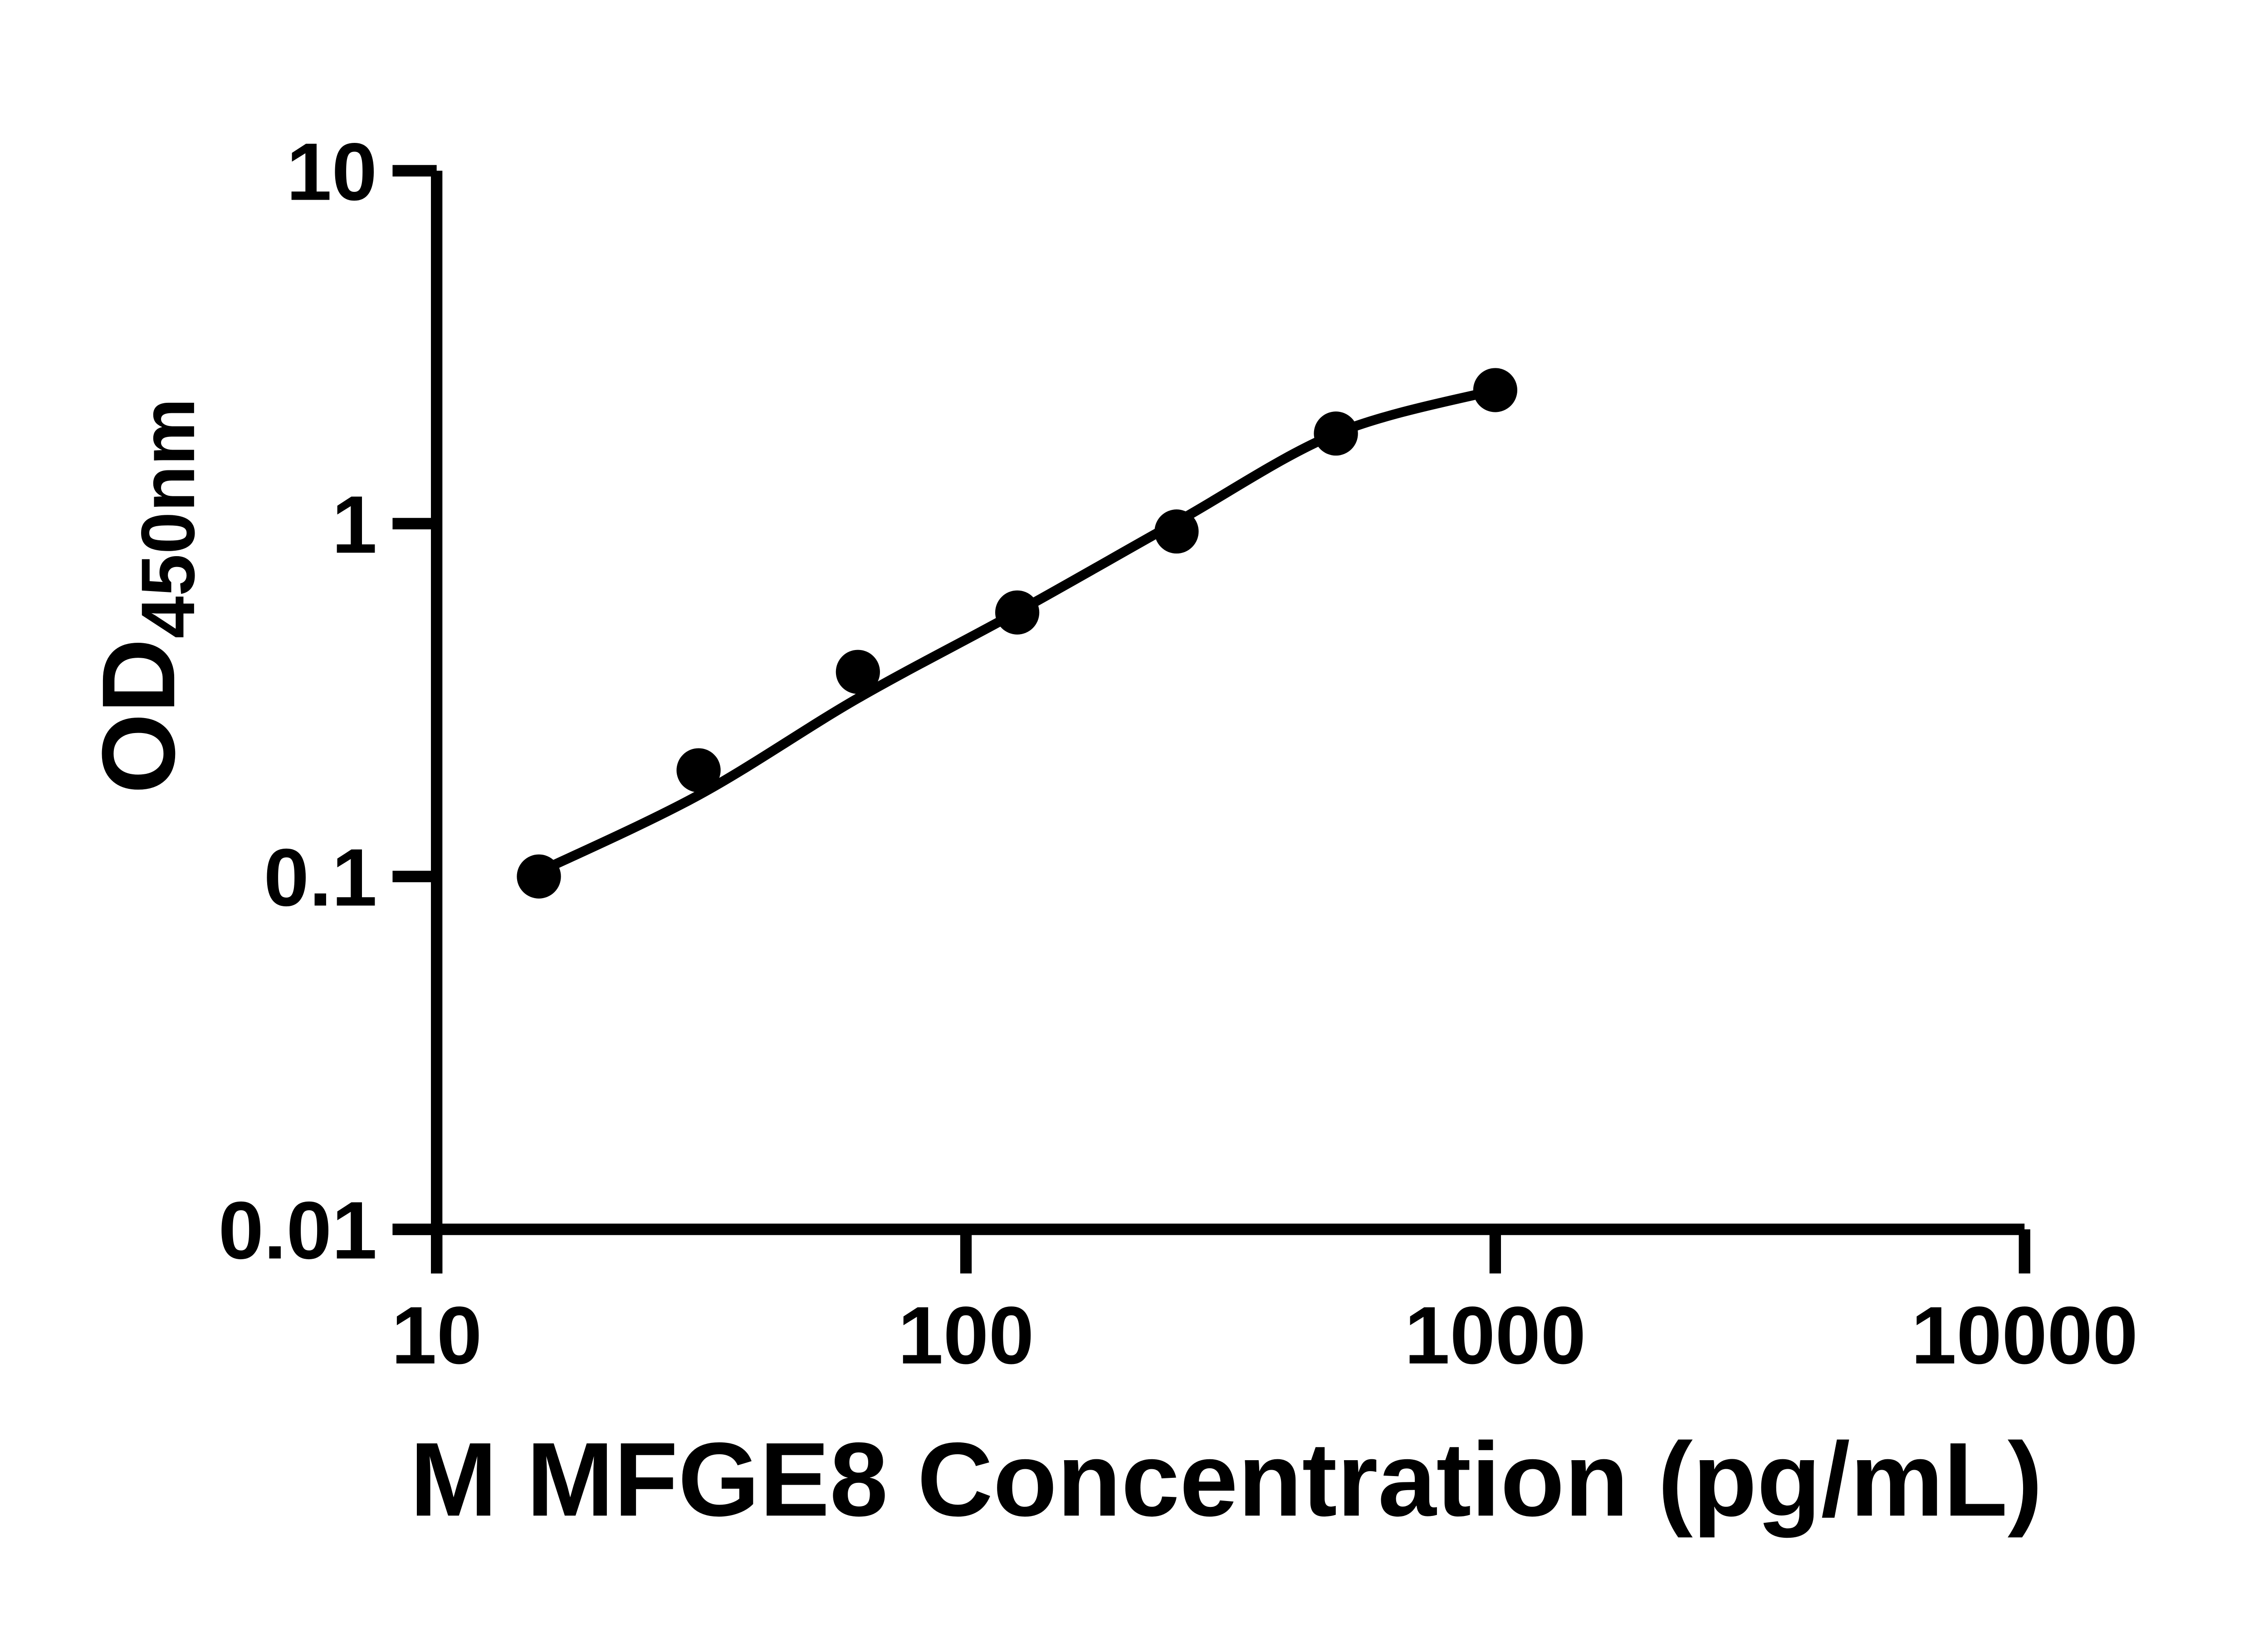  What do you see at coordinates (2025, 1335) in the screenshot?
I see `x-tick-label: 10000` at bounding box center [2025, 1335].